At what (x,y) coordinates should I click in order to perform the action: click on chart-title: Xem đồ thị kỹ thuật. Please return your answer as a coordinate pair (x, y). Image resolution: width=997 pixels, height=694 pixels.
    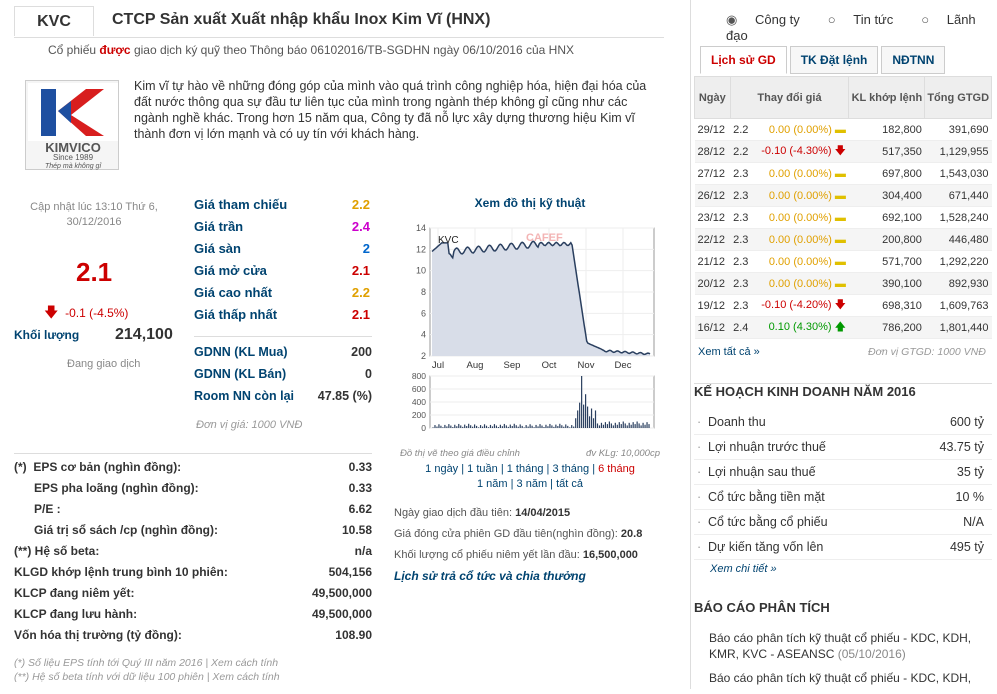
    Looking at the image, I should click on (530, 203).